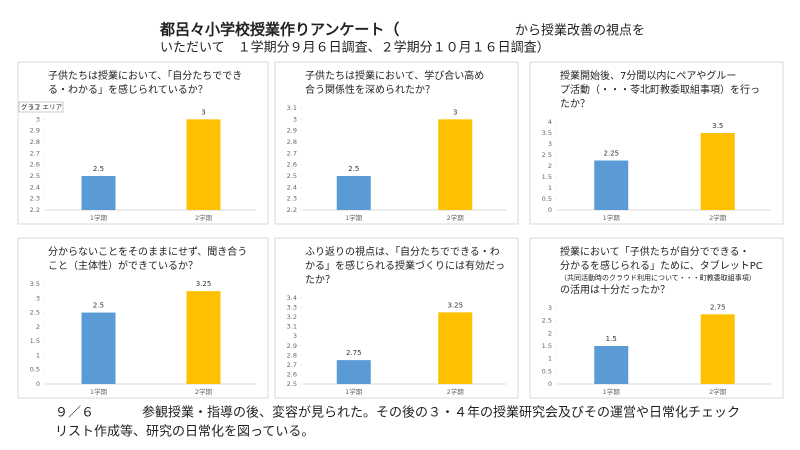 The width and height of the screenshot is (800, 450). I want to click on value-label: 3.5, so click(717, 126).